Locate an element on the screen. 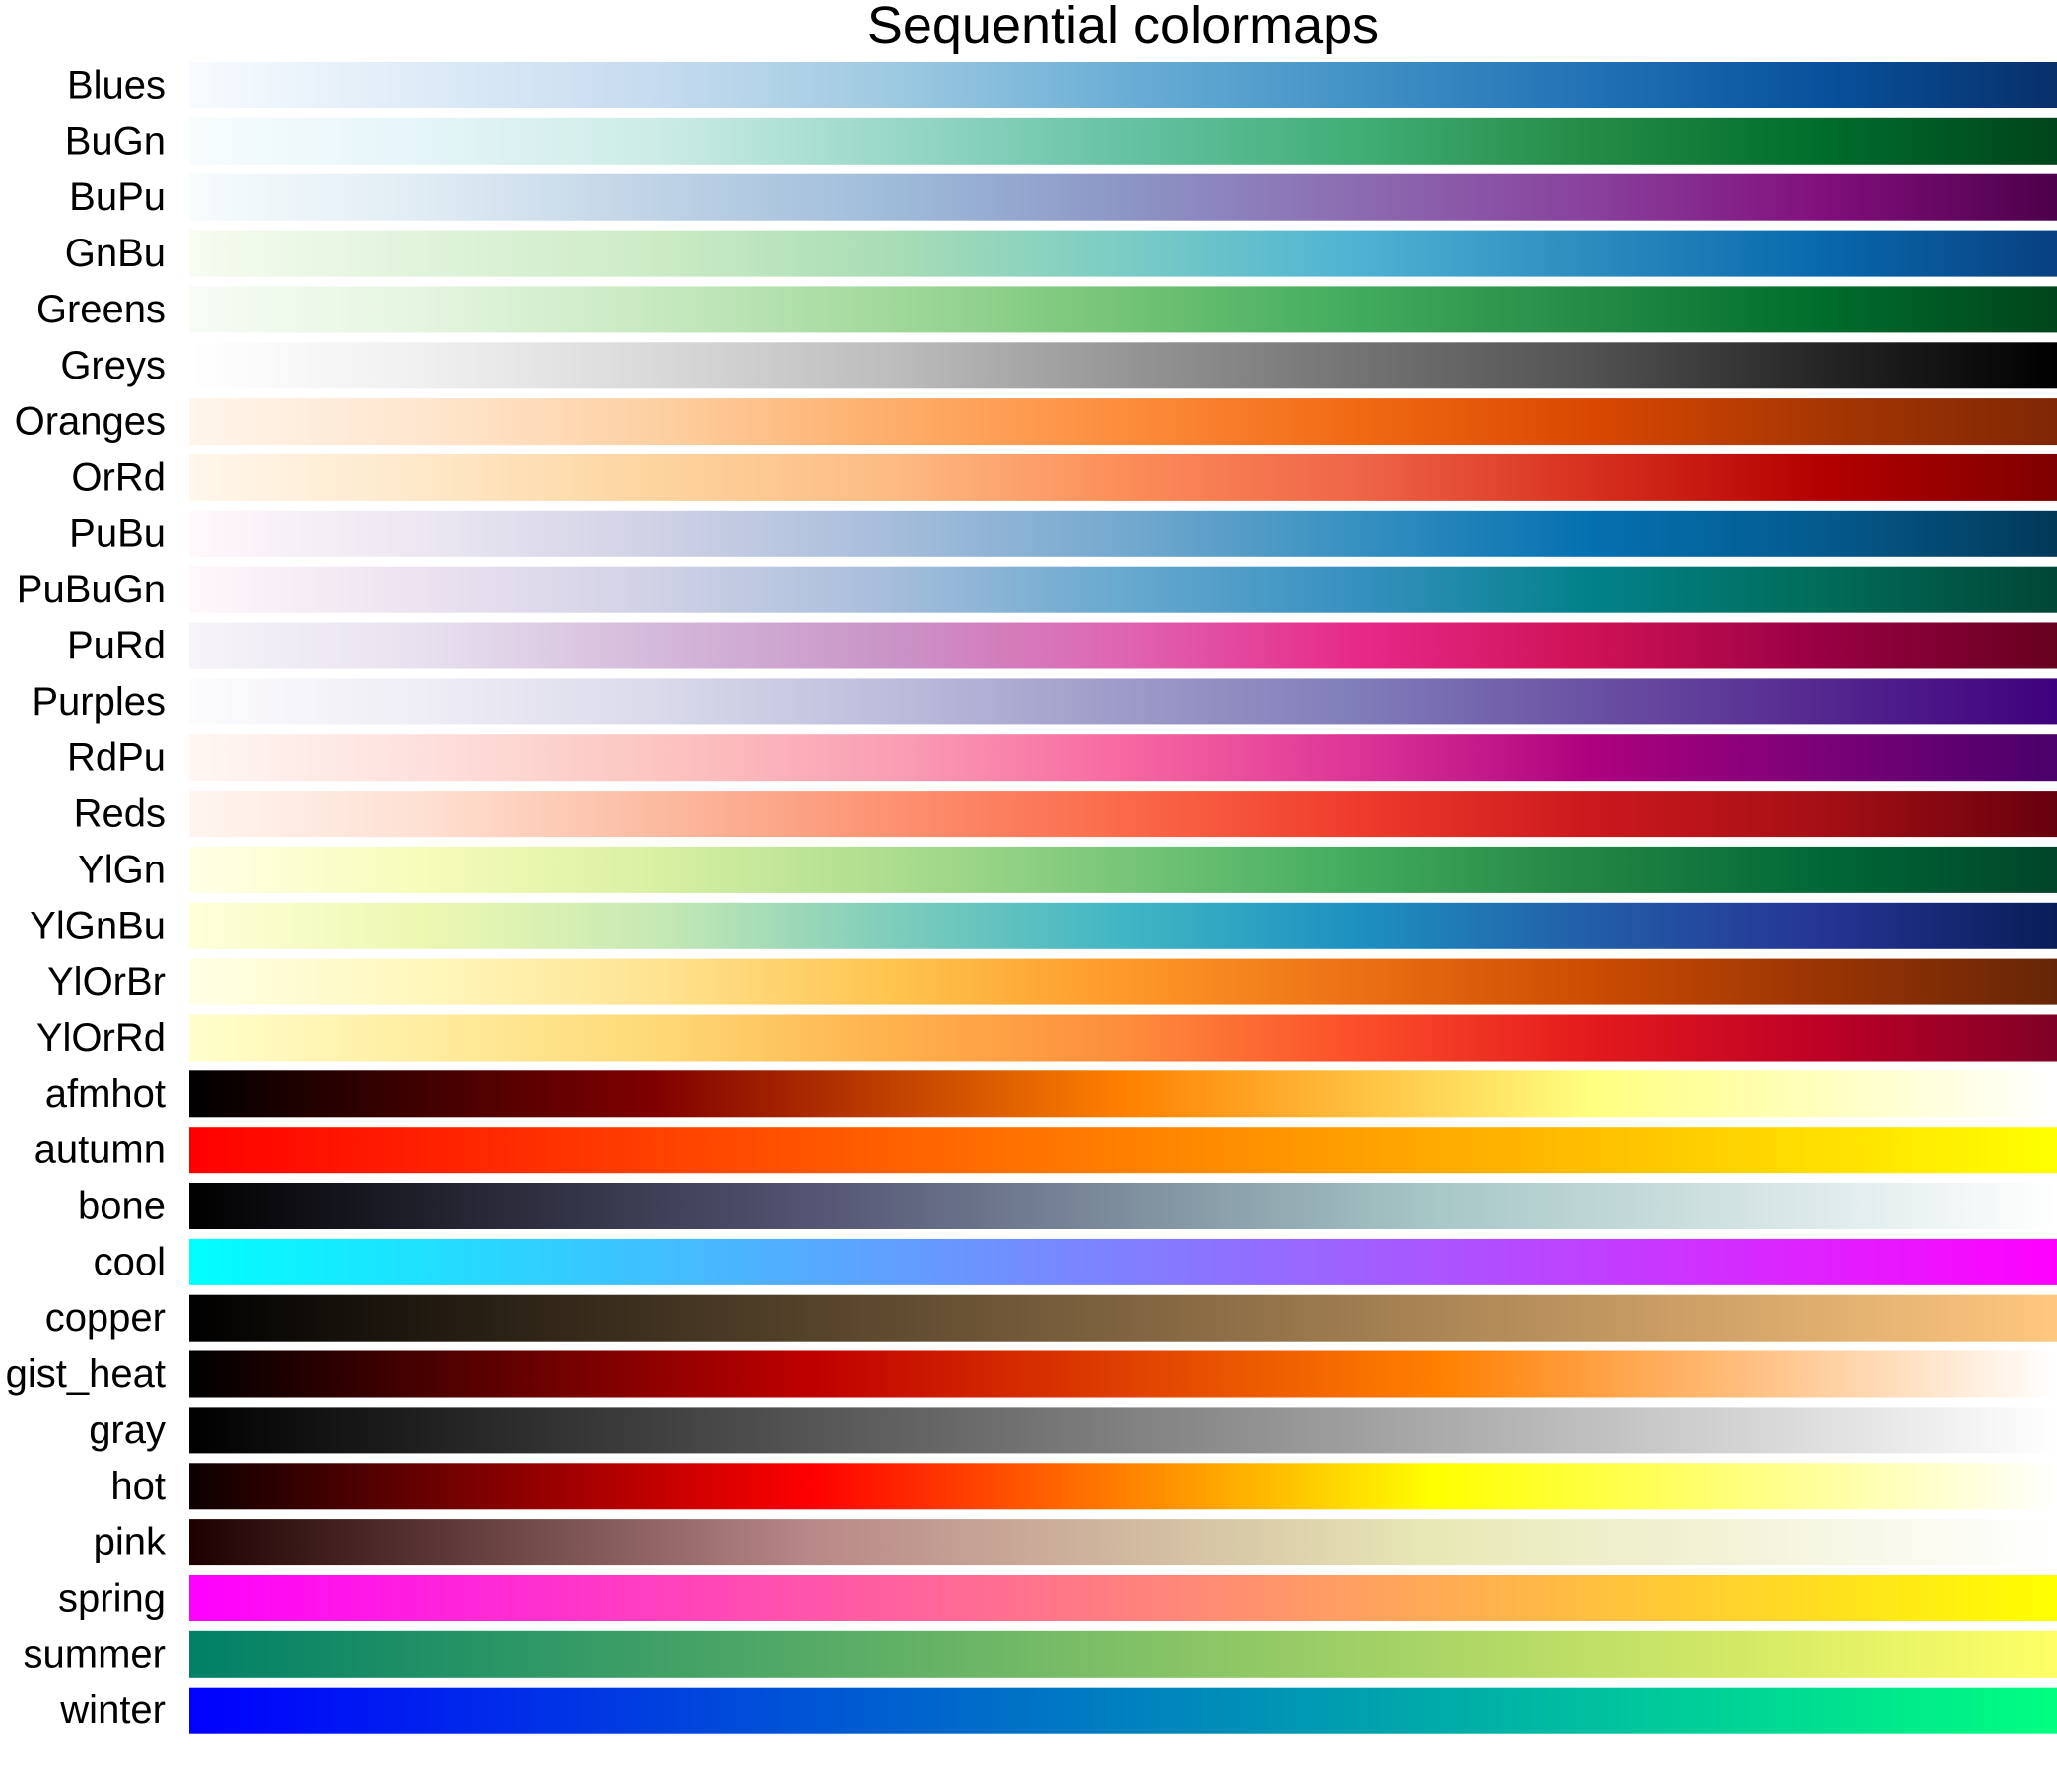 The height and width of the screenshot is (1792, 2057). colormap-bar-rdpu is located at coordinates (1123, 758).